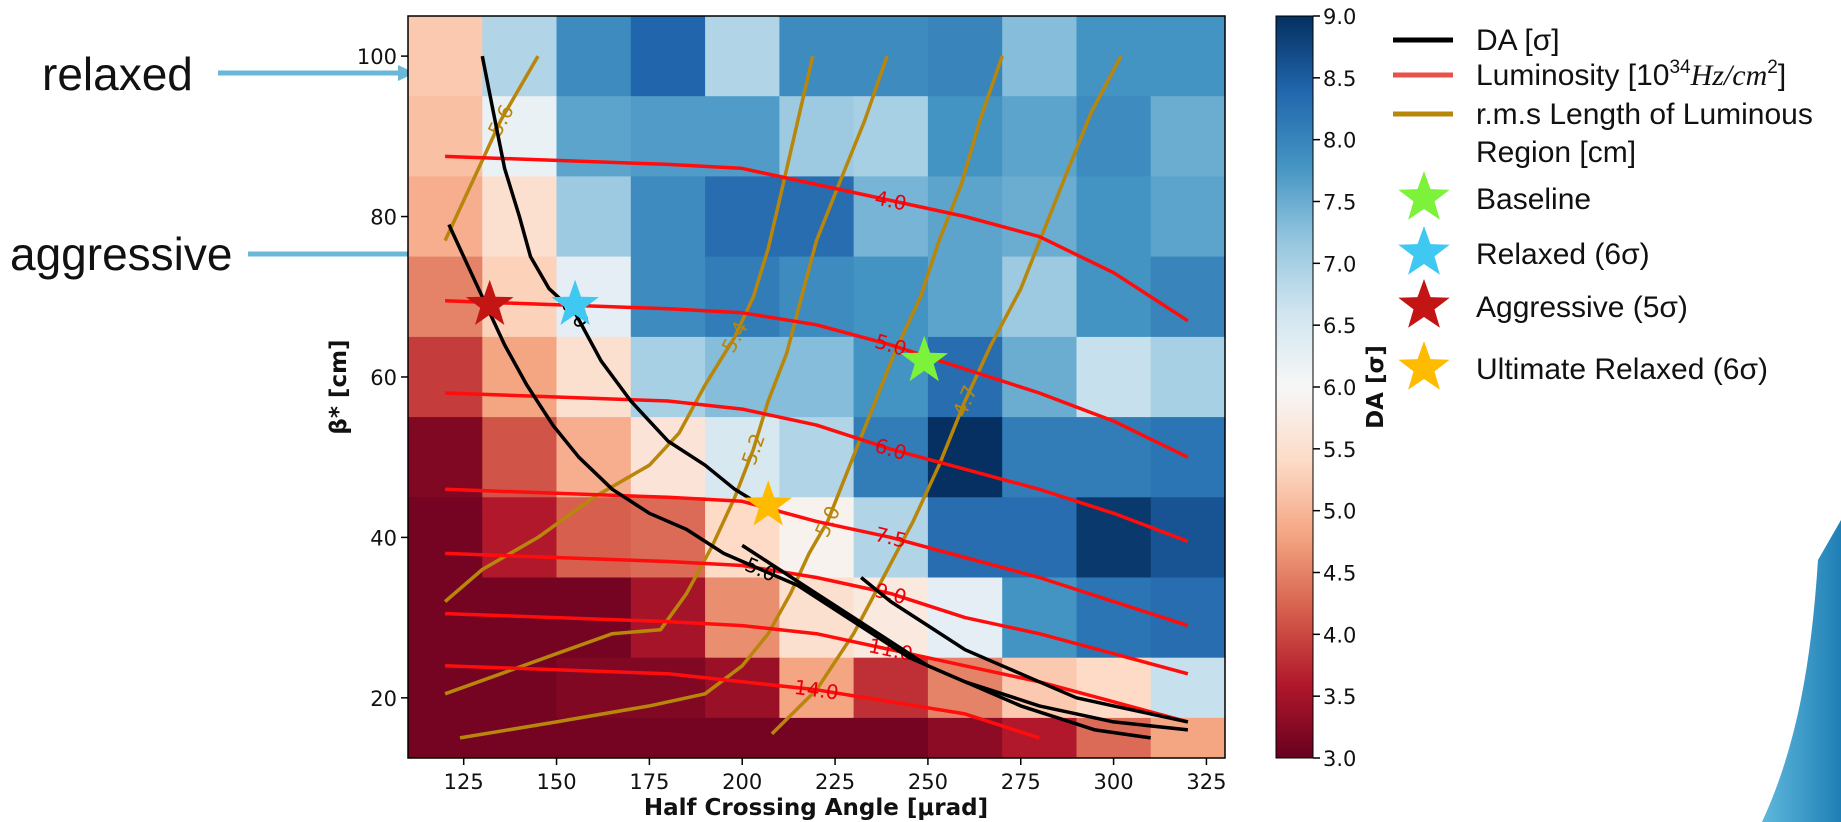 Image resolution: width=1841 pixels, height=822 pixels. I want to click on legend-label-da: DA [σ], so click(1518, 40).